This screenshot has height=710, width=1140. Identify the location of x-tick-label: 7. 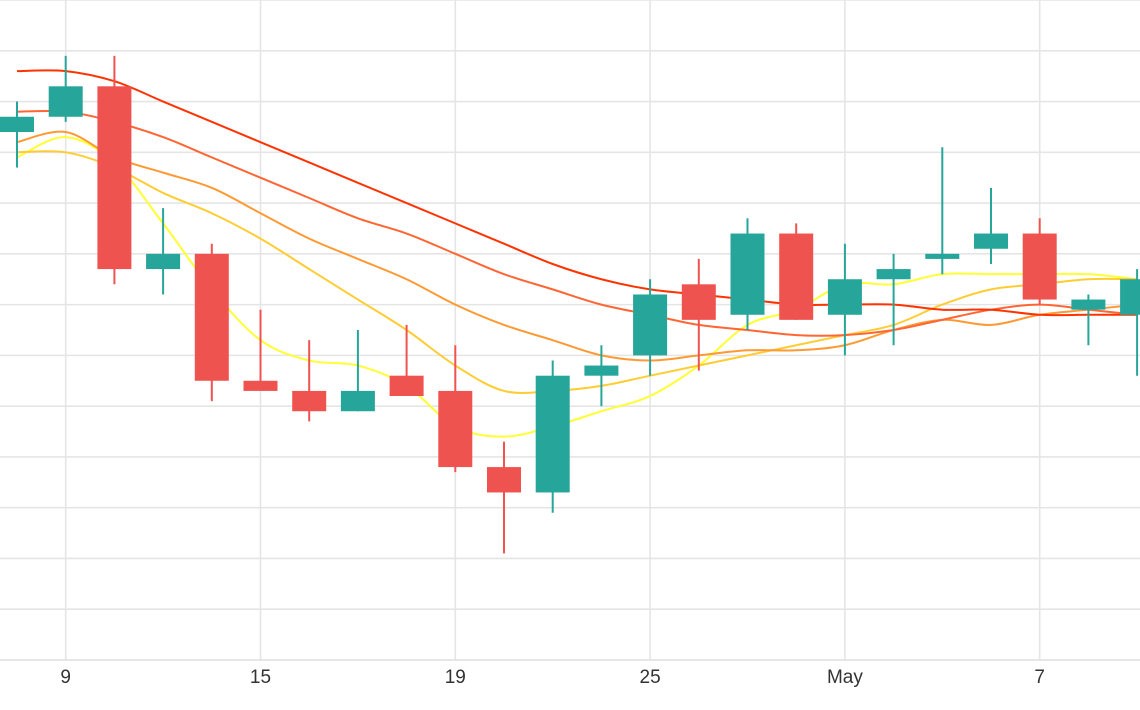
(1039, 677).